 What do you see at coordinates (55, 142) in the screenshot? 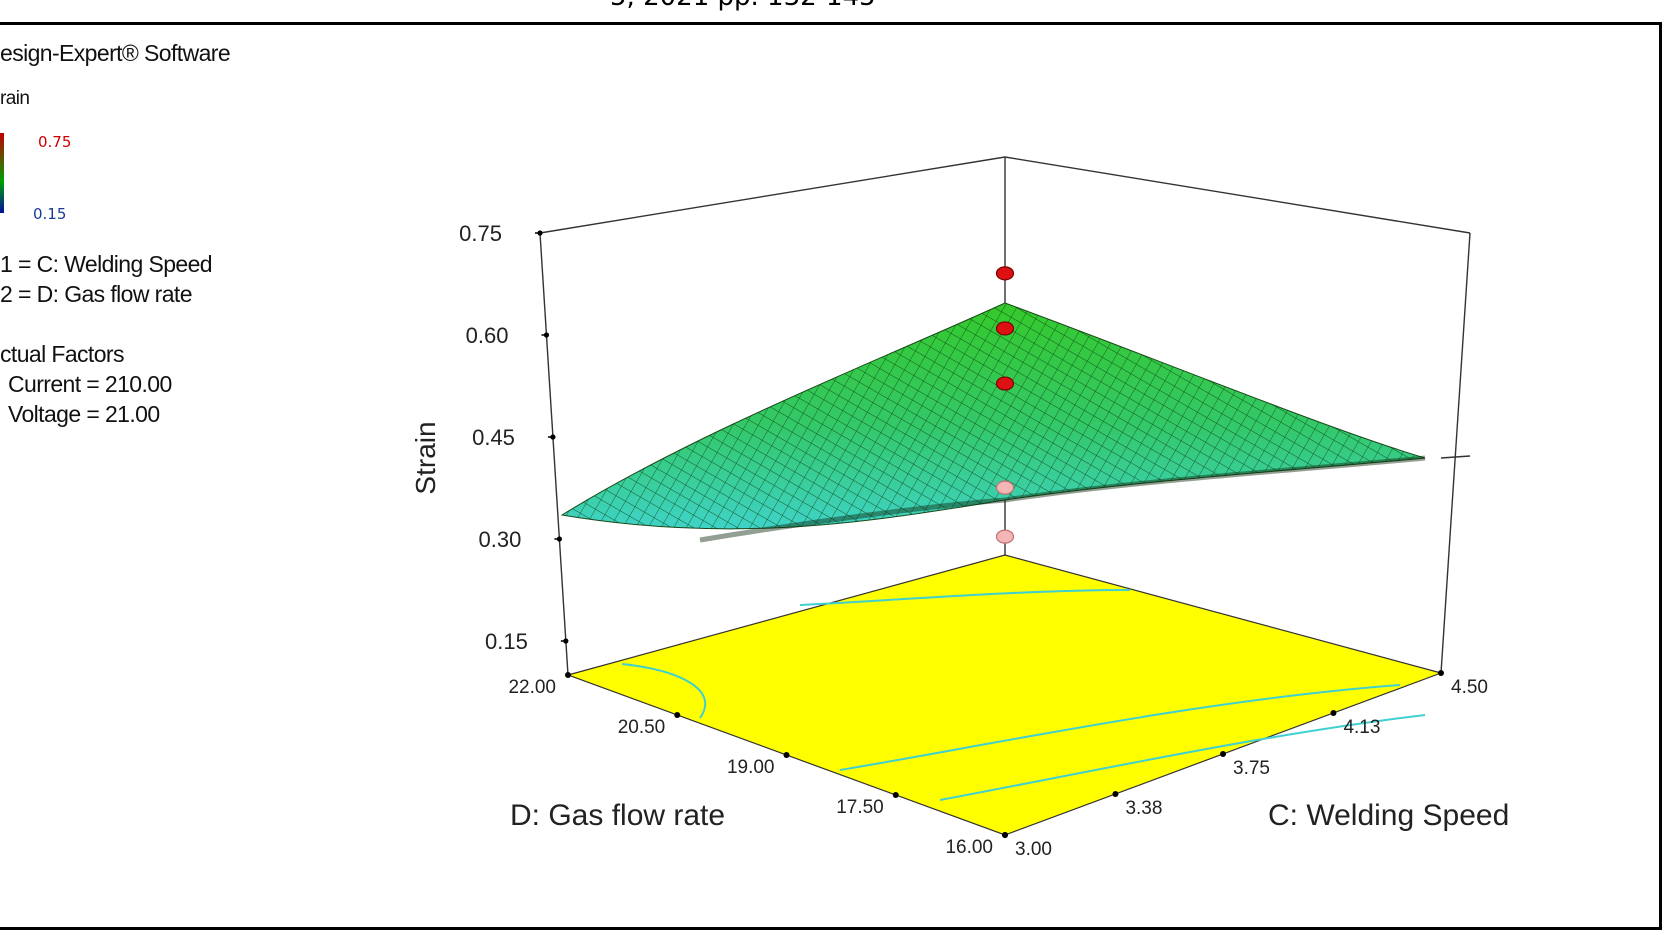
I see `scale-max-label: 0.75` at bounding box center [55, 142].